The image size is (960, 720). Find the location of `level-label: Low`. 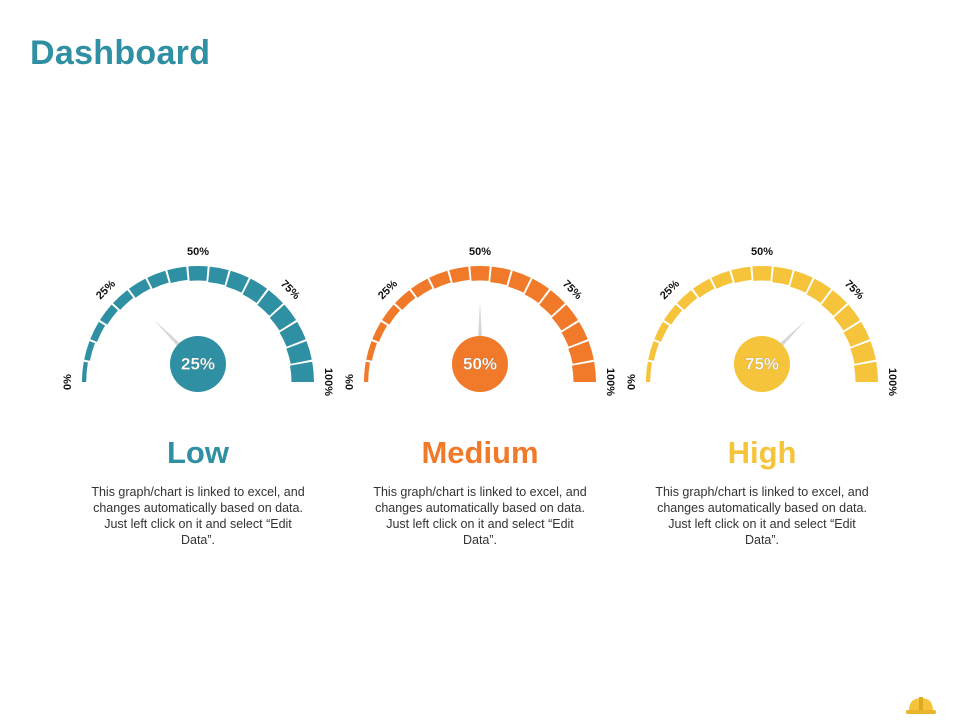

level-label: Low is located at coordinates (198, 452).